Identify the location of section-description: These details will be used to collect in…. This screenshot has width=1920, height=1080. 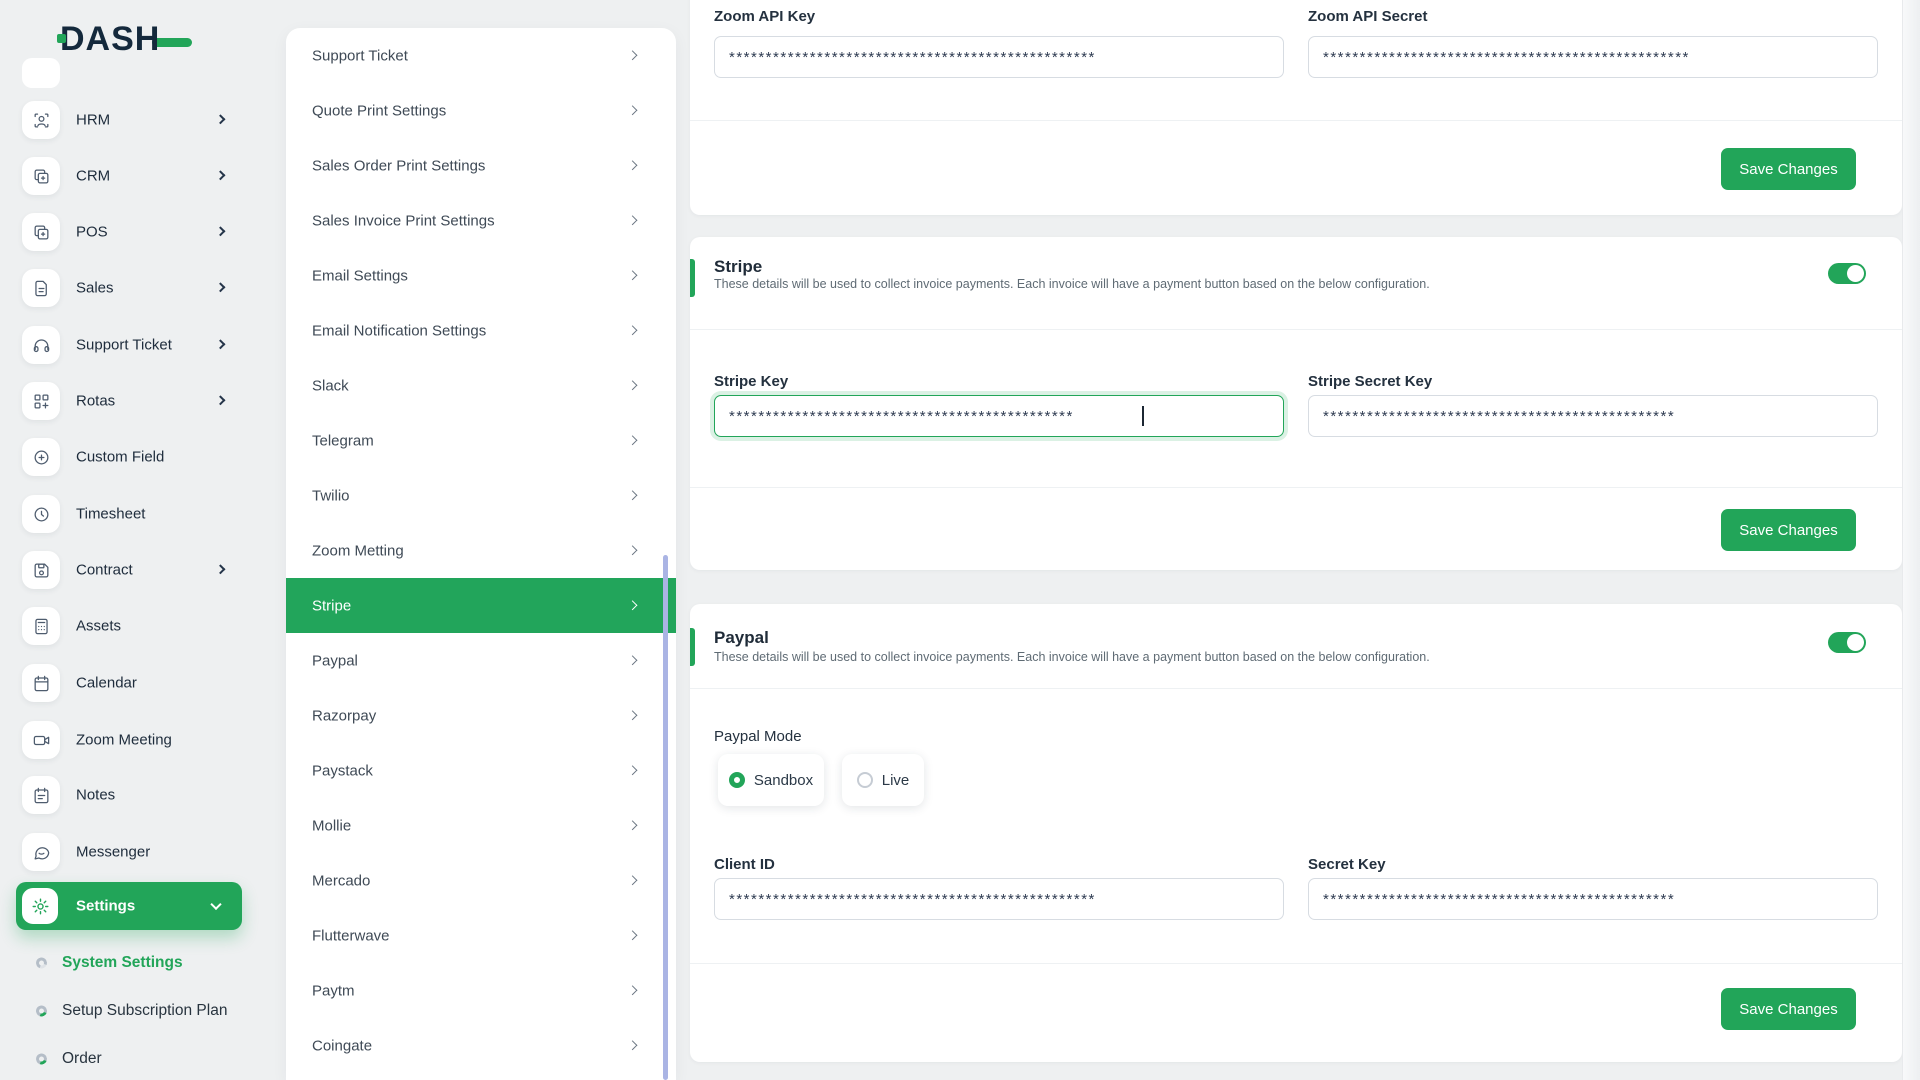
(1072, 657).